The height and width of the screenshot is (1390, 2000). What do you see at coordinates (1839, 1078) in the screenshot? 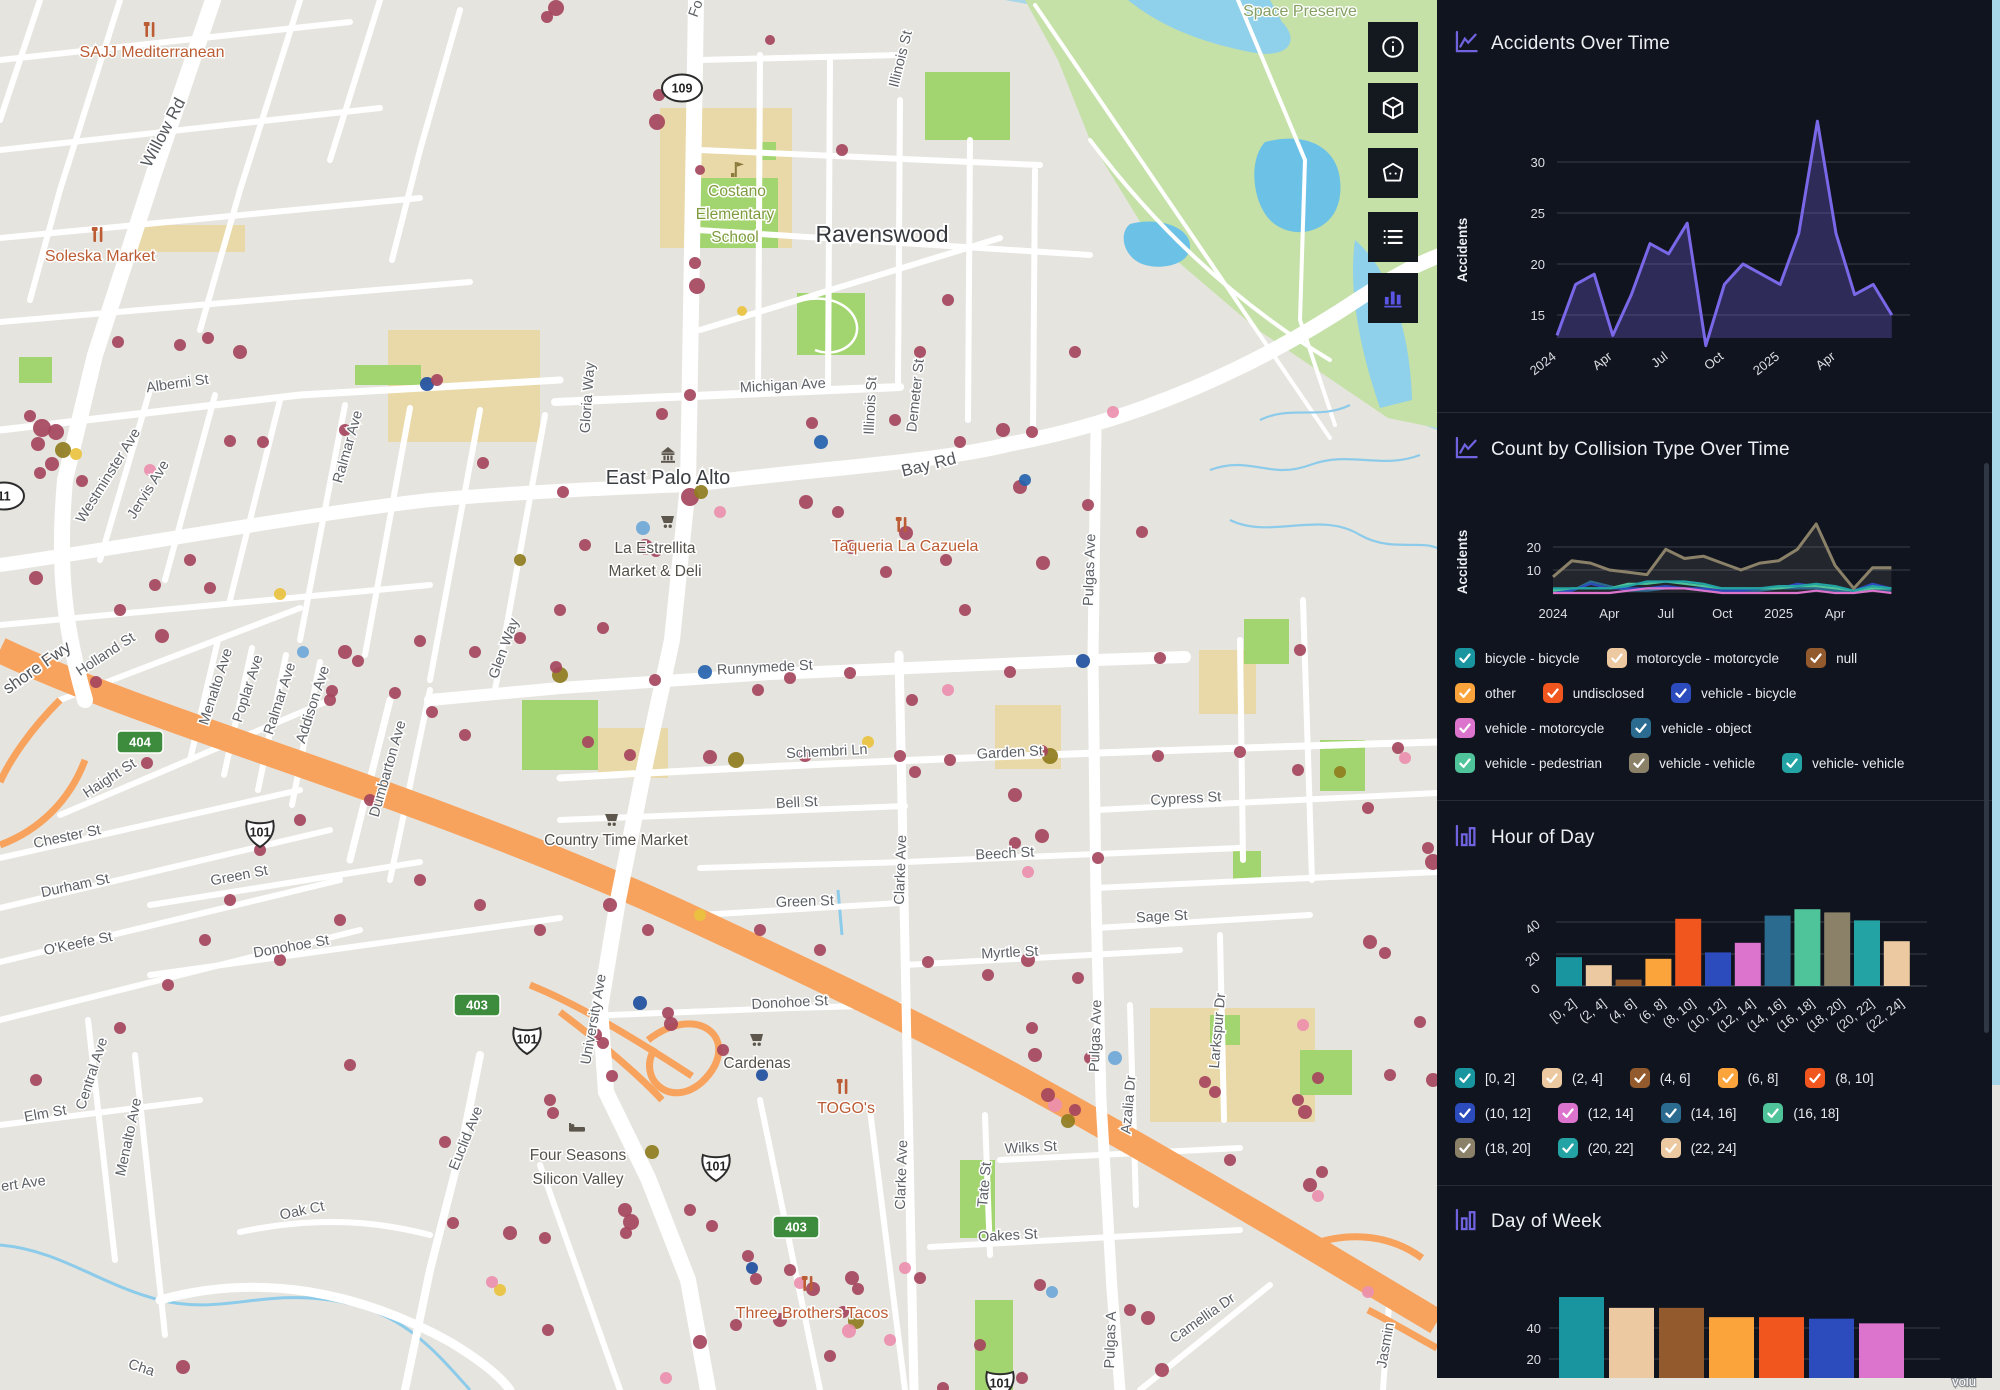
I see `hour-of-day-checkbox-item: (8, 10]` at bounding box center [1839, 1078].